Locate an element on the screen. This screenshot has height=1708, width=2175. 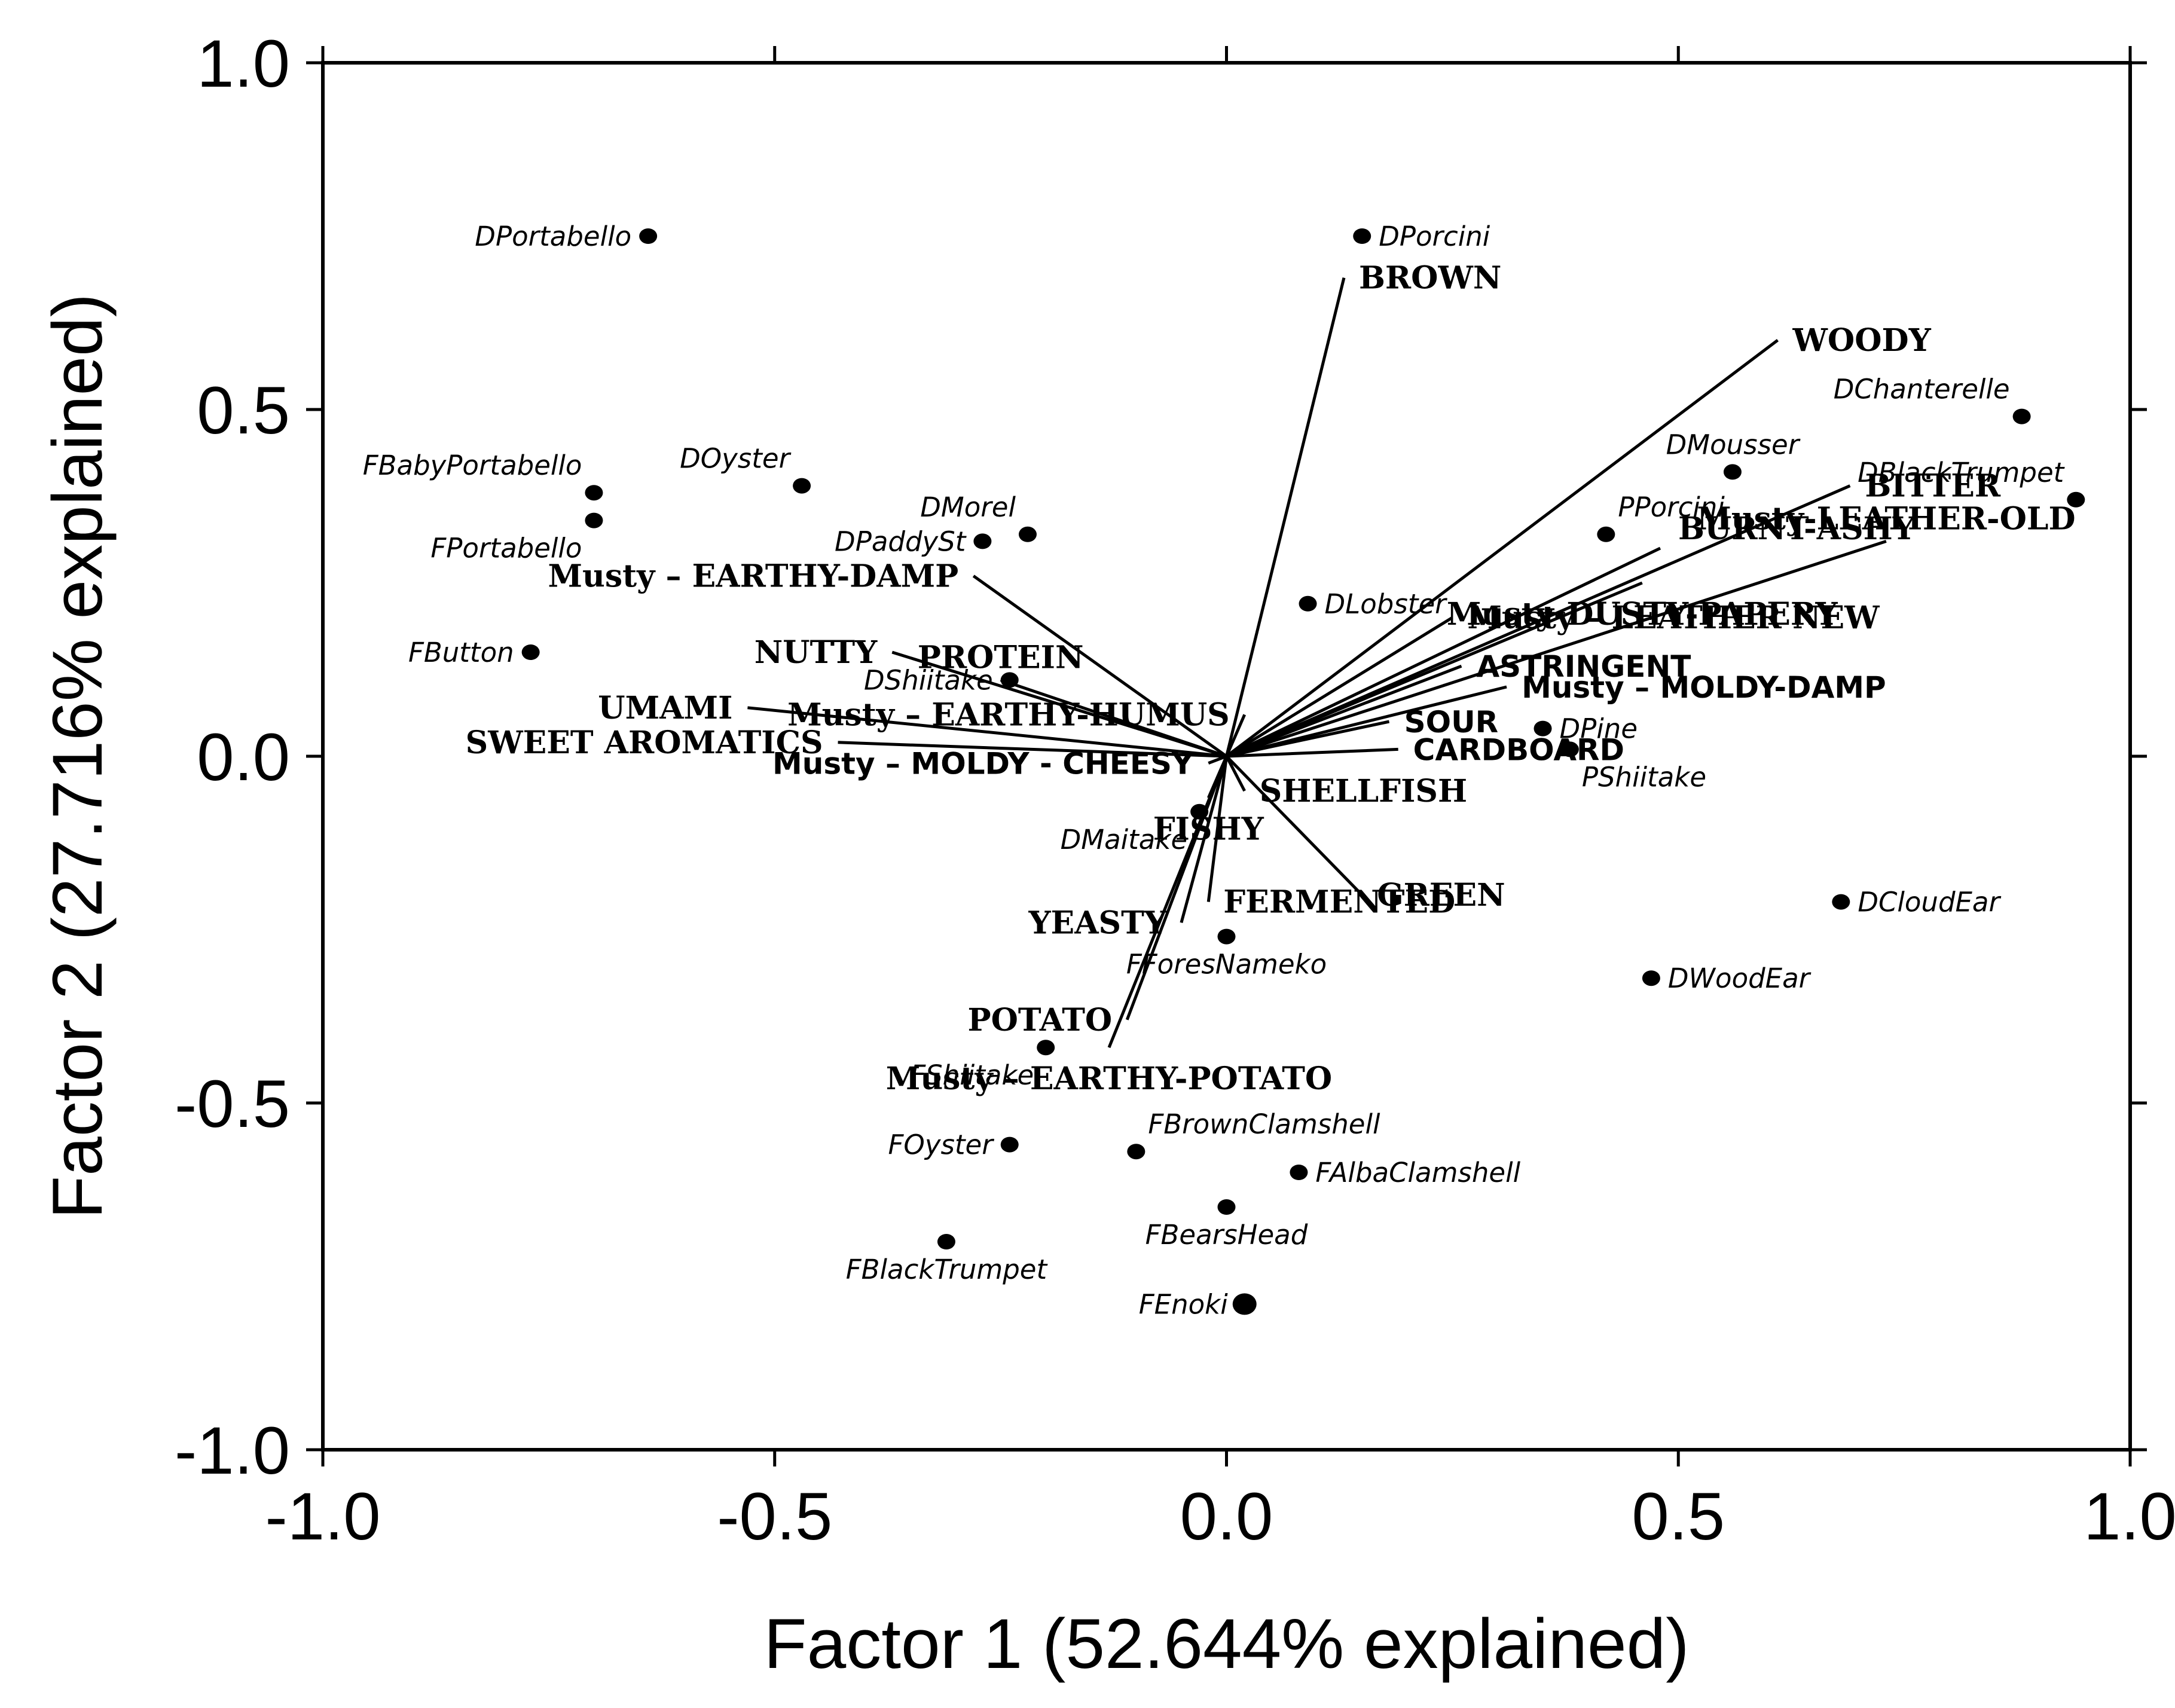
y-tick-label: 0.5 is located at coordinates (243, 410).